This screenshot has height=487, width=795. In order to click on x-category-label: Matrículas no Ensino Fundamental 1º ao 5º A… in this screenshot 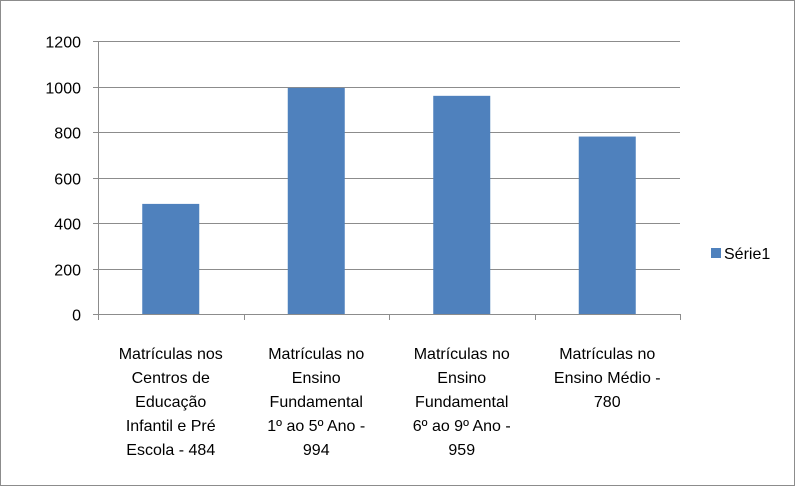, I will do `click(316, 402)`.